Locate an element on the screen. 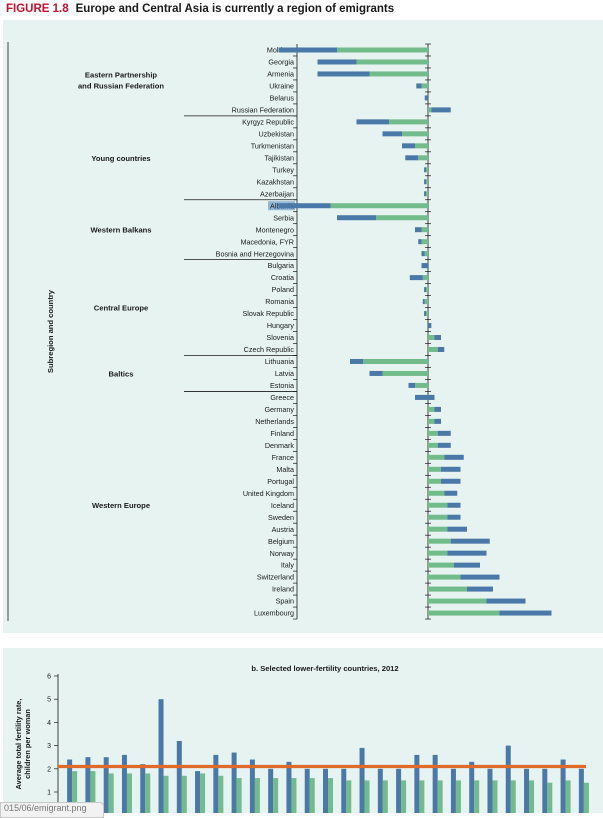 This screenshot has width=603, height=818. group-label: Baltics is located at coordinates (121, 373).